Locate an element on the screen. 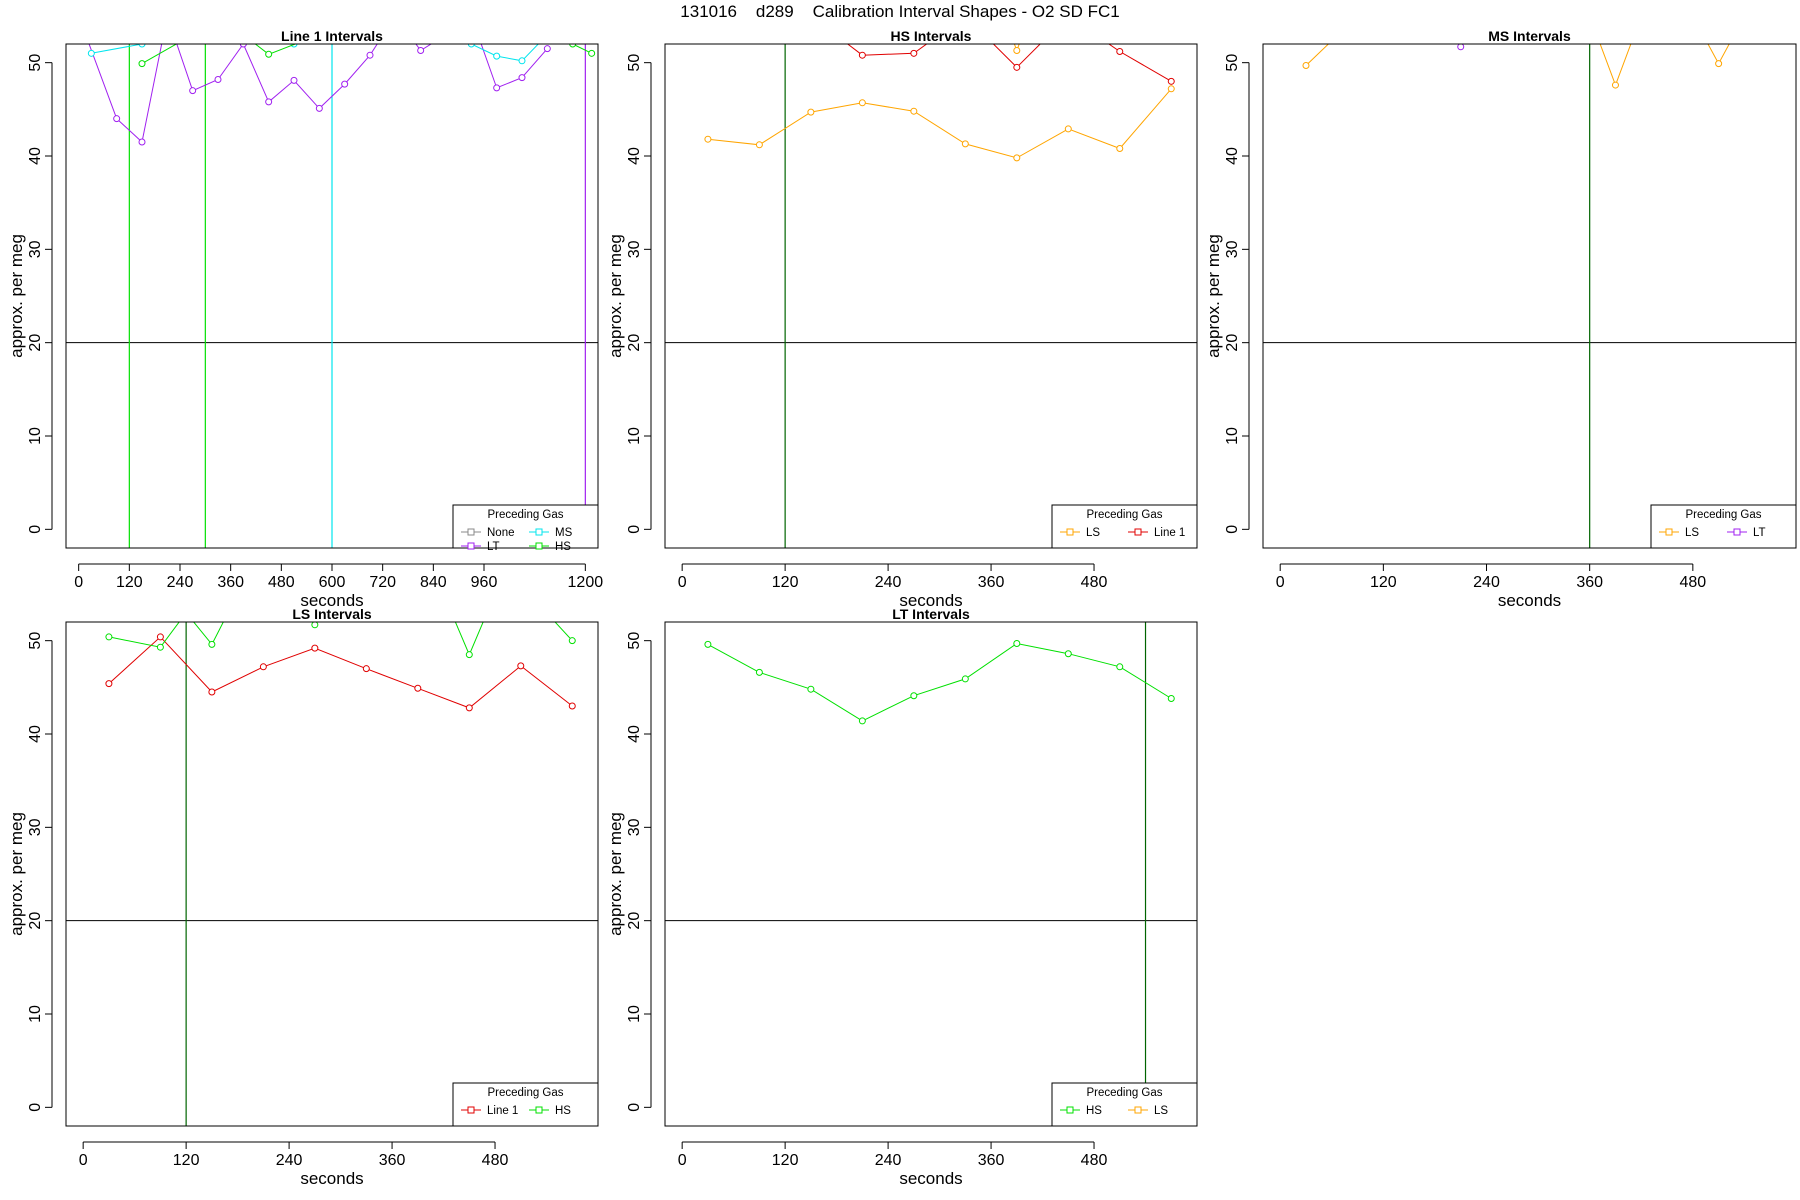 Image resolution: width=1800 pixels, height=1200 pixels. legend: Preceding Gas LS LT is located at coordinates (1723, 526).